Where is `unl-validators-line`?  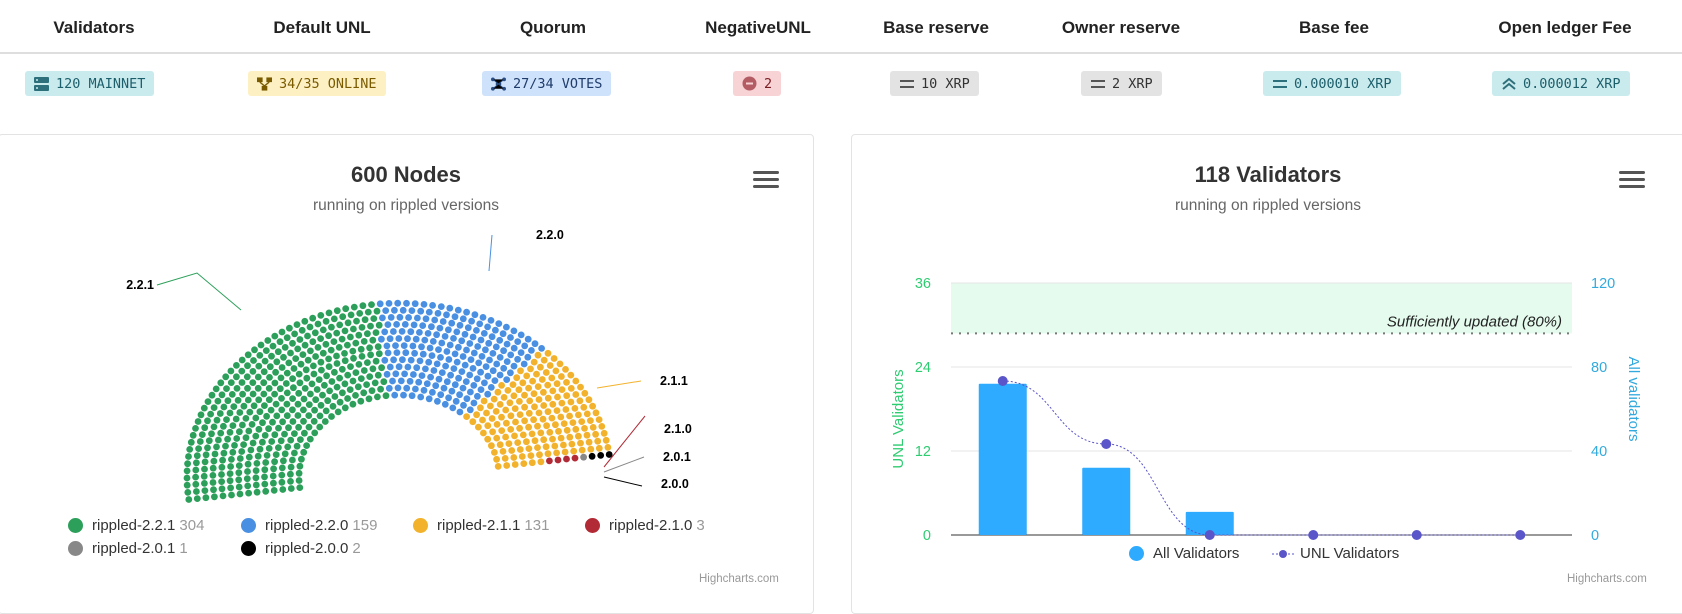 unl-validators-line is located at coordinates (1261, 458).